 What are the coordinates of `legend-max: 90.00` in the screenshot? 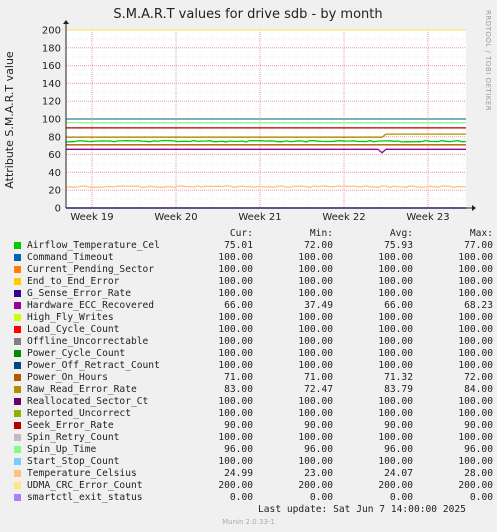 It's located at (478, 425).